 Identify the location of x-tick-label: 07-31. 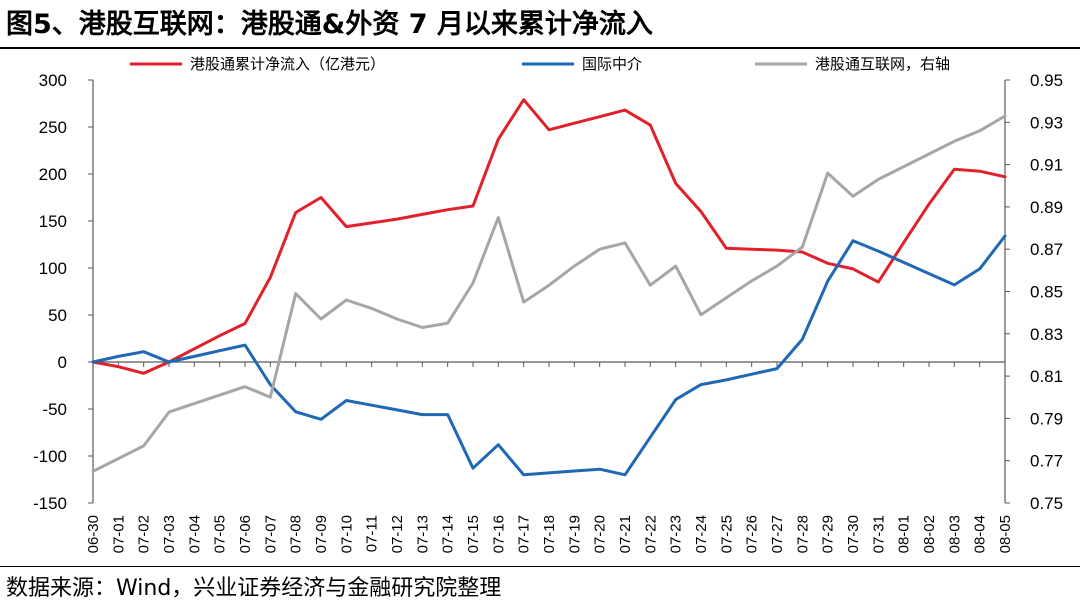
(878, 534).